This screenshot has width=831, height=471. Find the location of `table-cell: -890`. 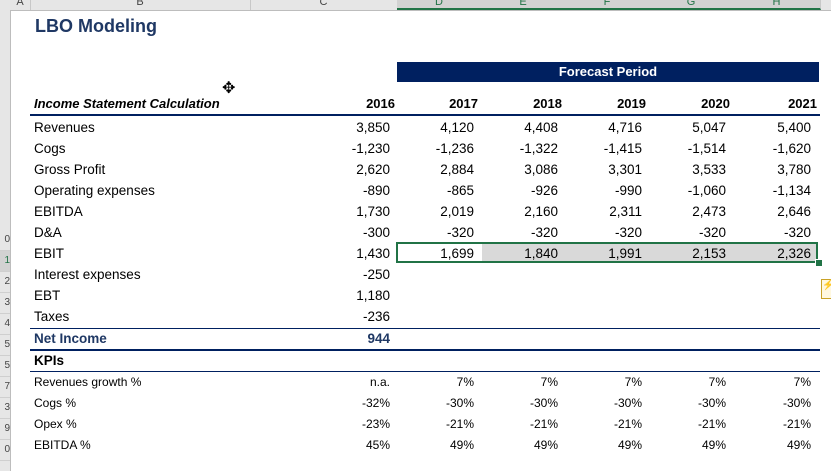

table-cell: -890 is located at coordinates (376, 190).